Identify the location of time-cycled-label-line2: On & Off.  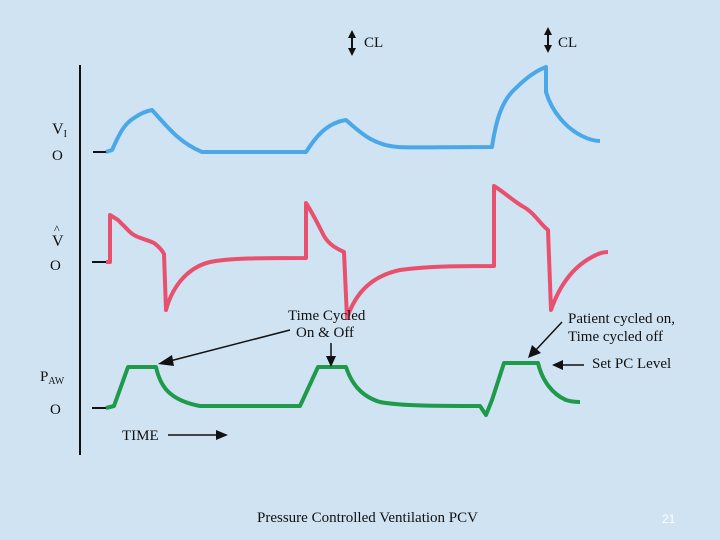
(325, 333).